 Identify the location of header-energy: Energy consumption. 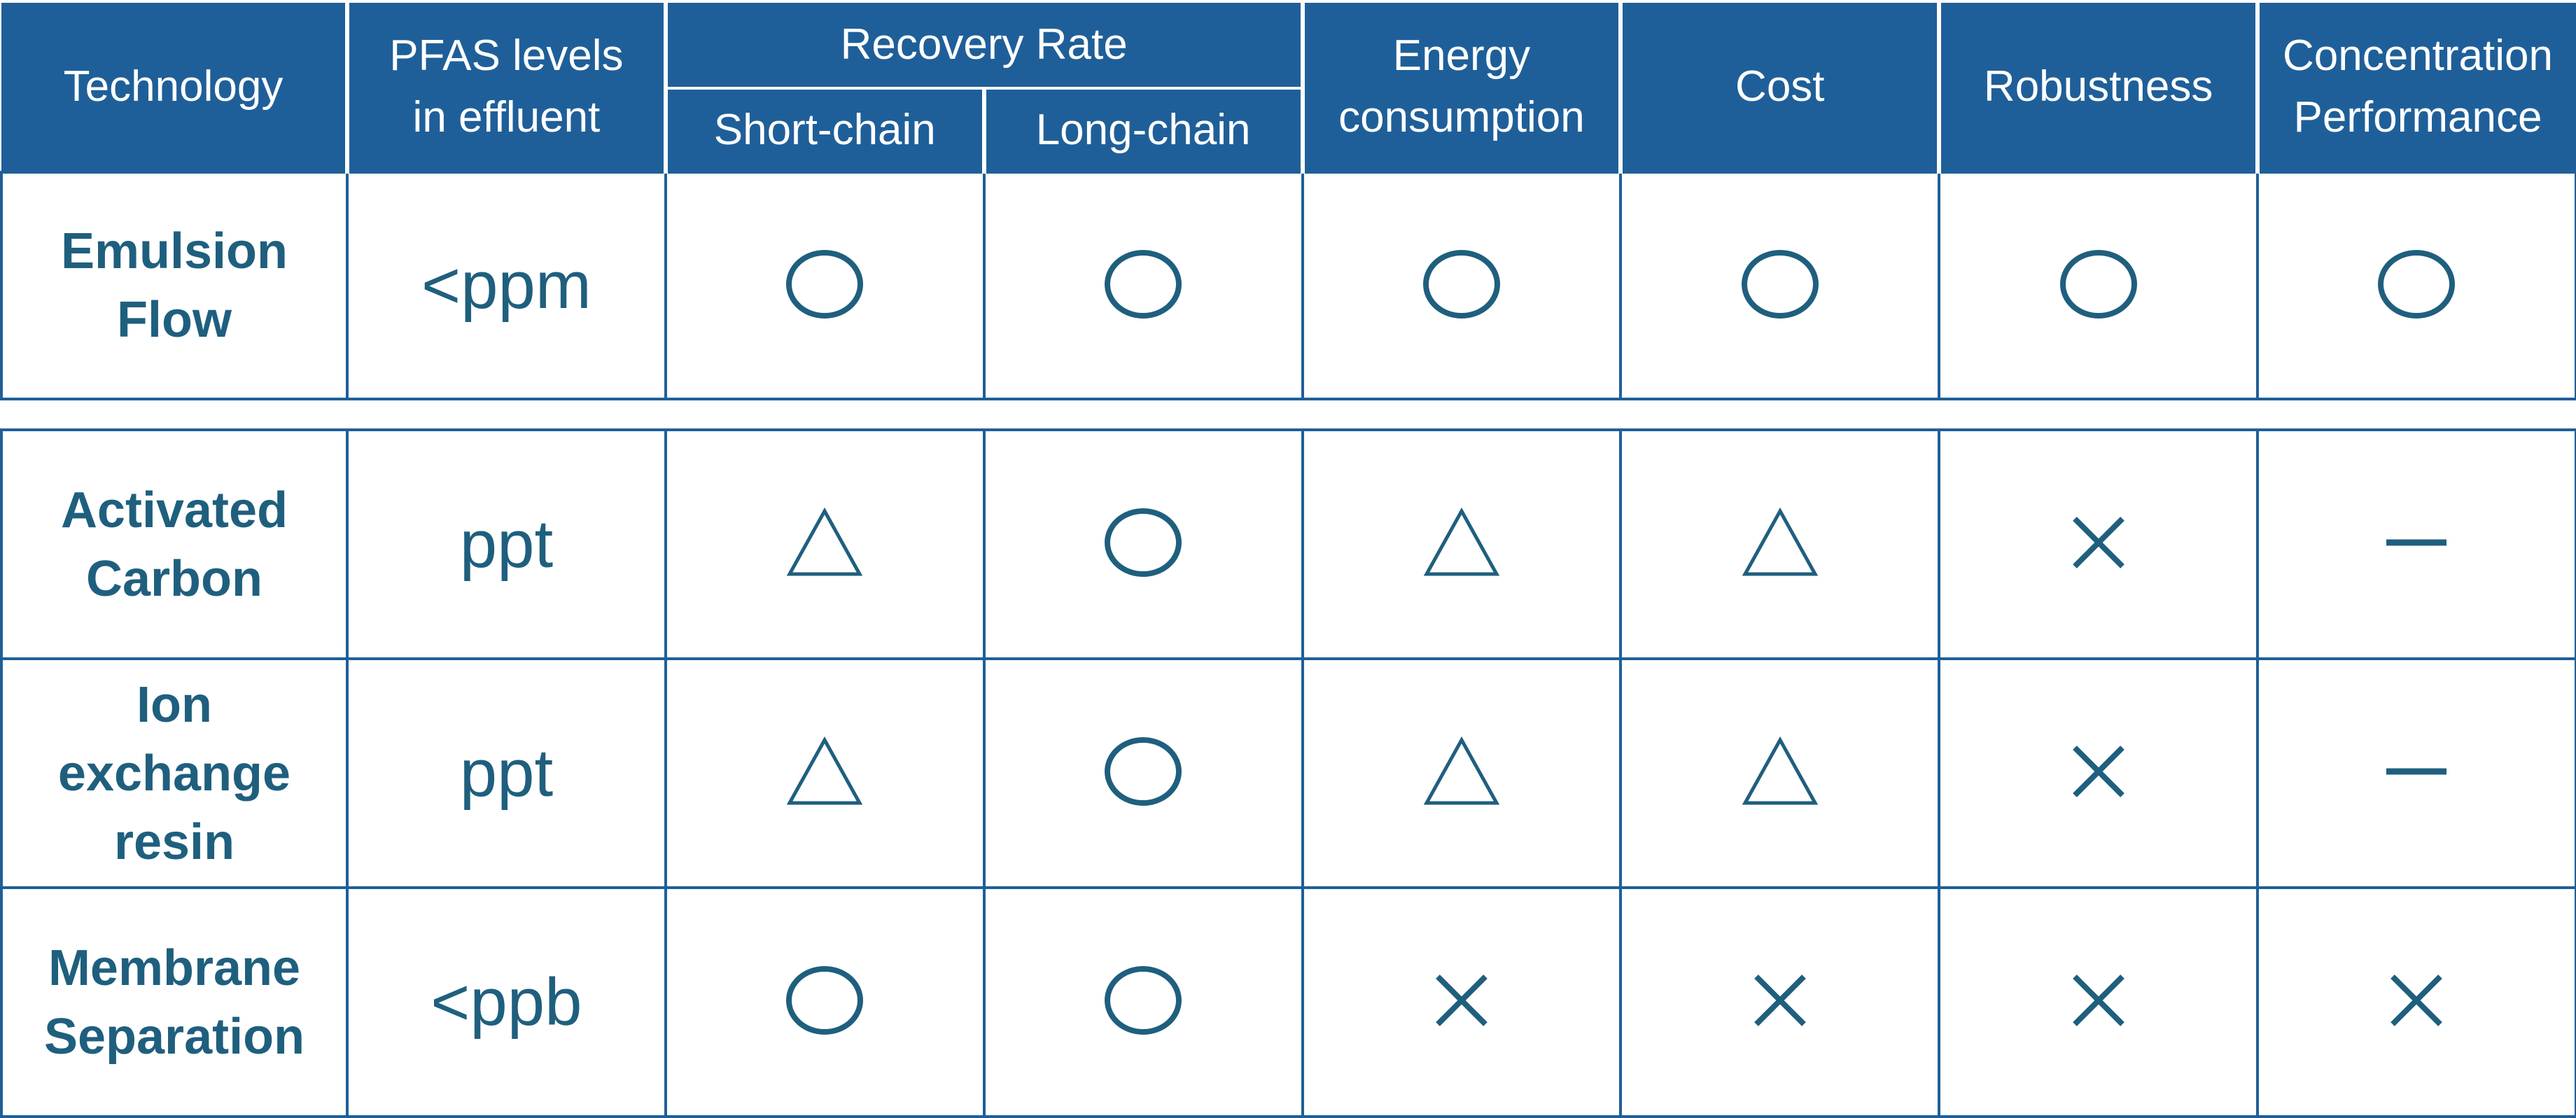
(1461, 87).